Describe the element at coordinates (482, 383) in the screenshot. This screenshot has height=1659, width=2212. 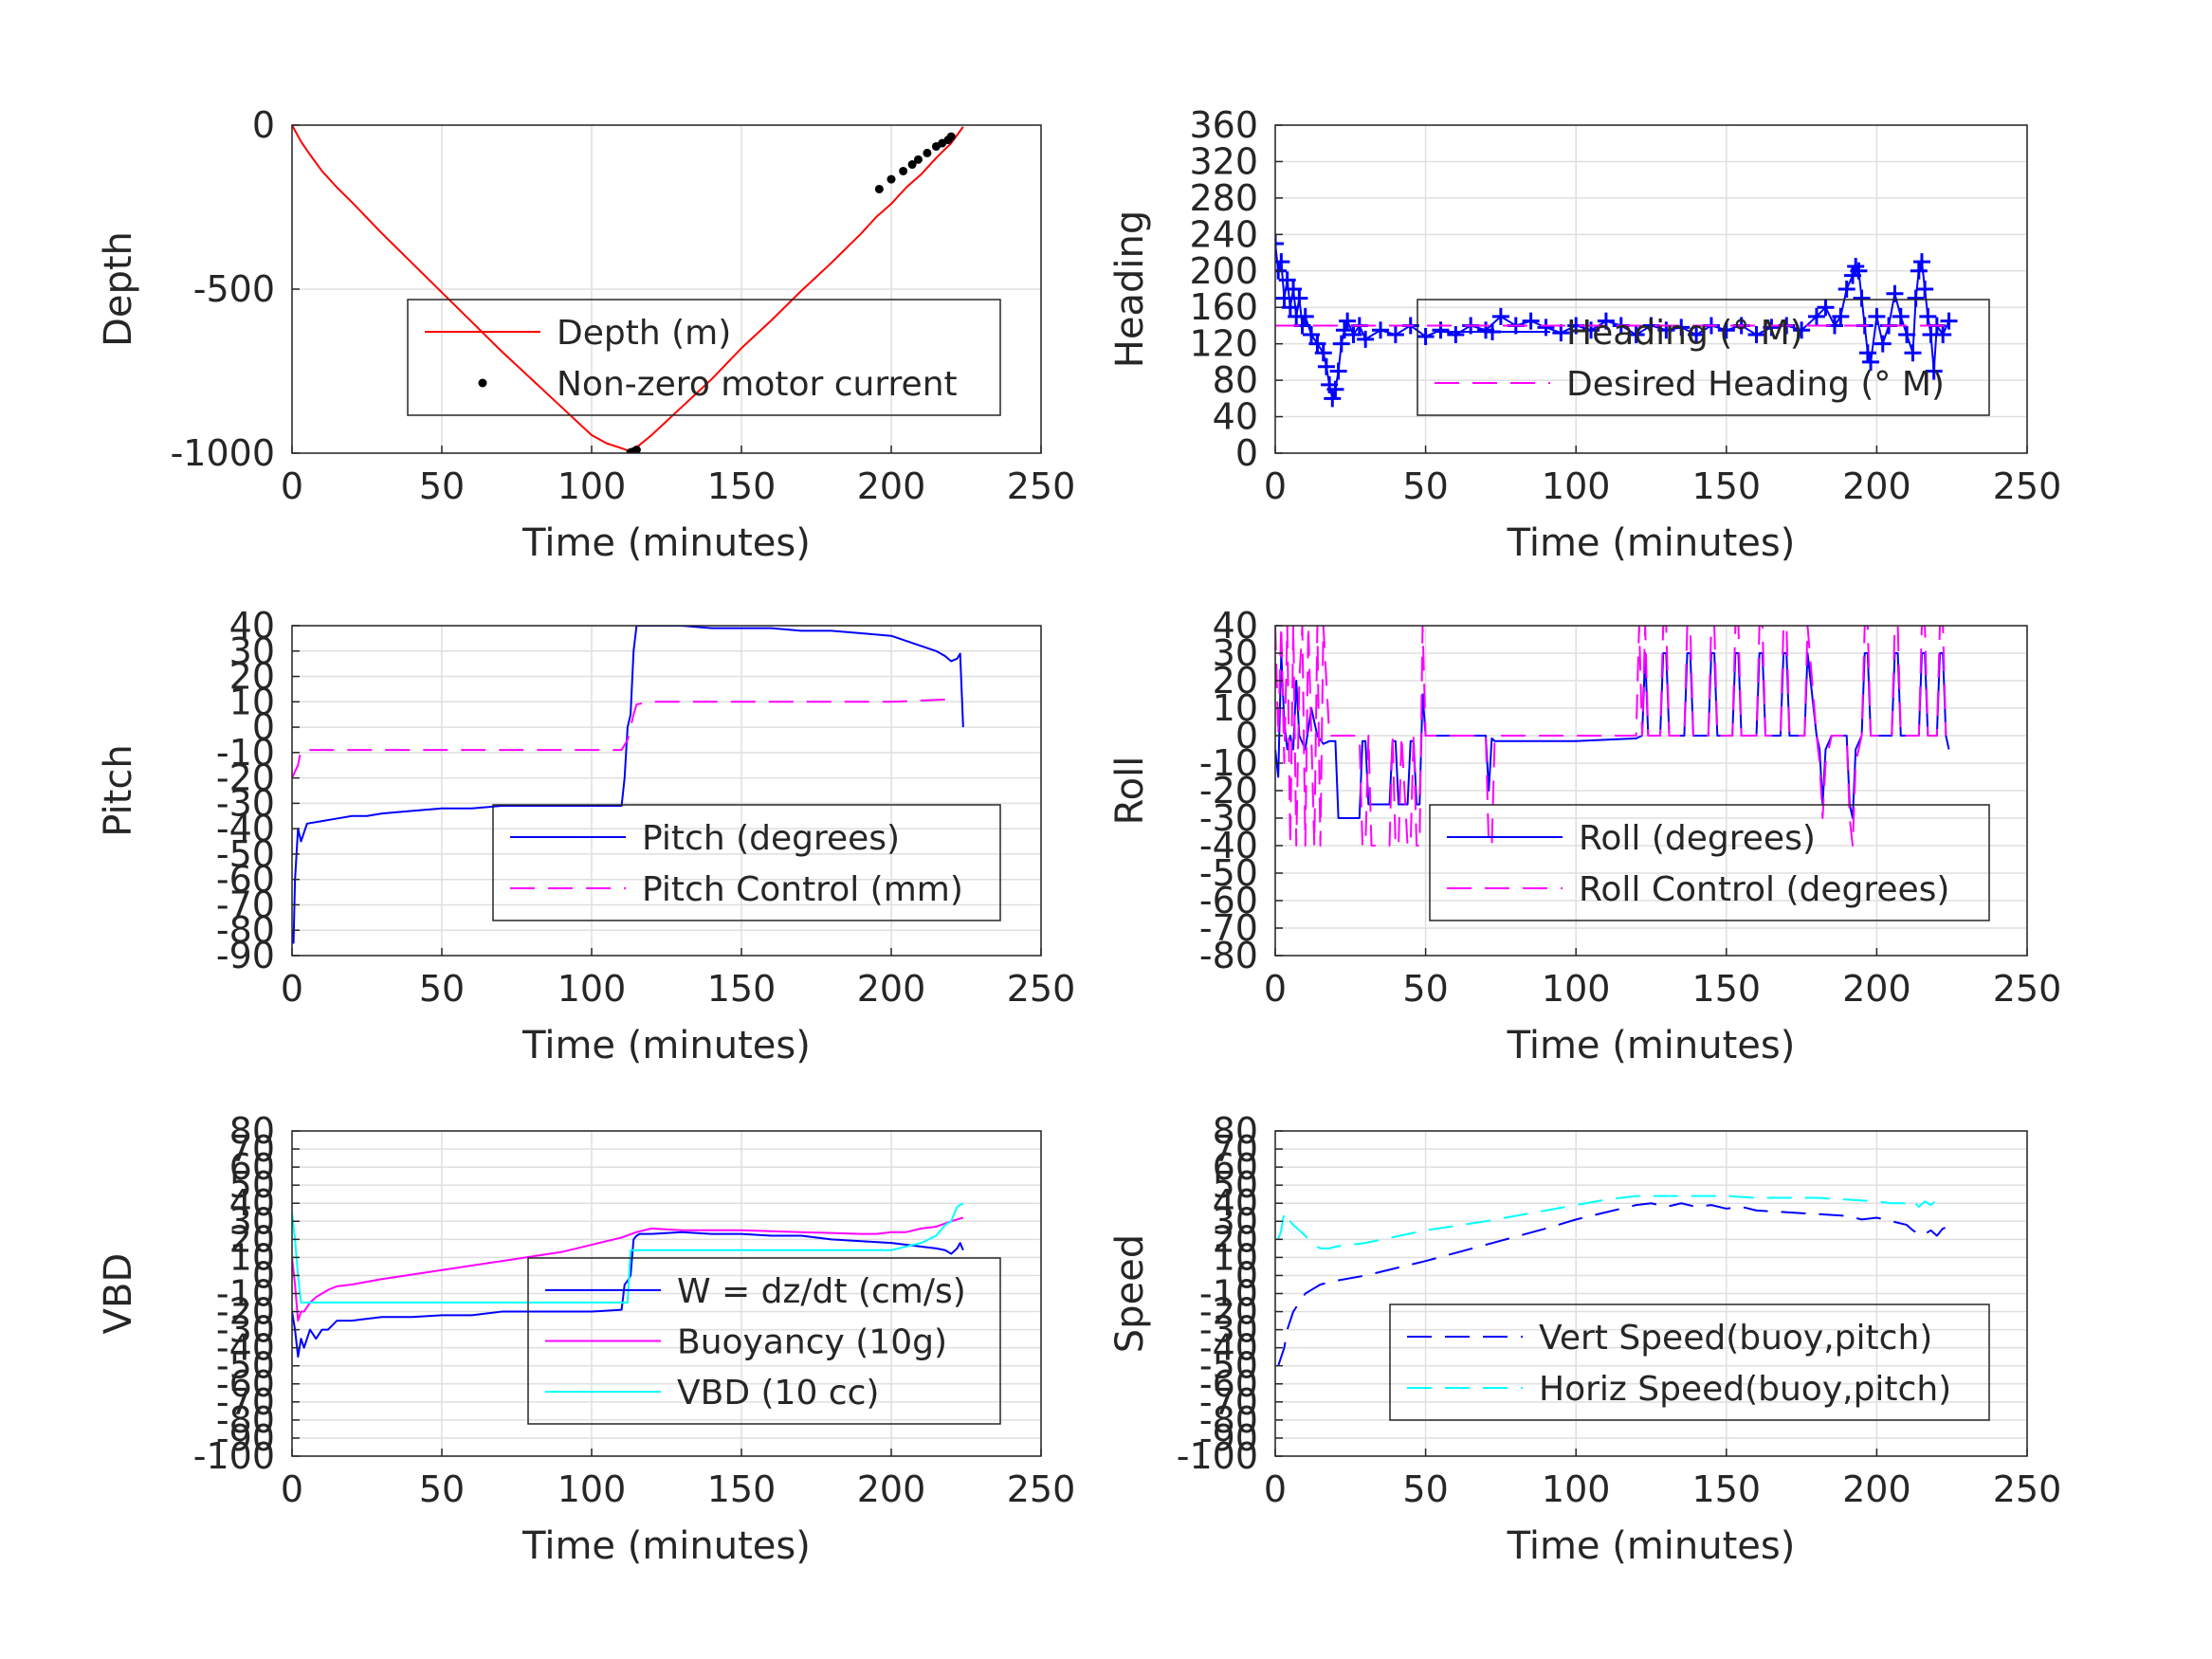
I see `legend-swatch` at that location.